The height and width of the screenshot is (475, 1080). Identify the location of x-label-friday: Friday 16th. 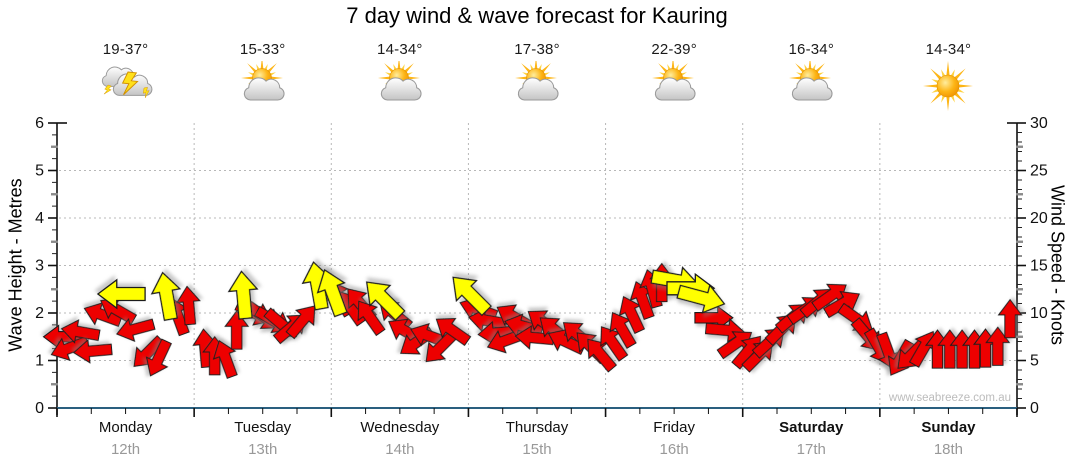
(674, 438).